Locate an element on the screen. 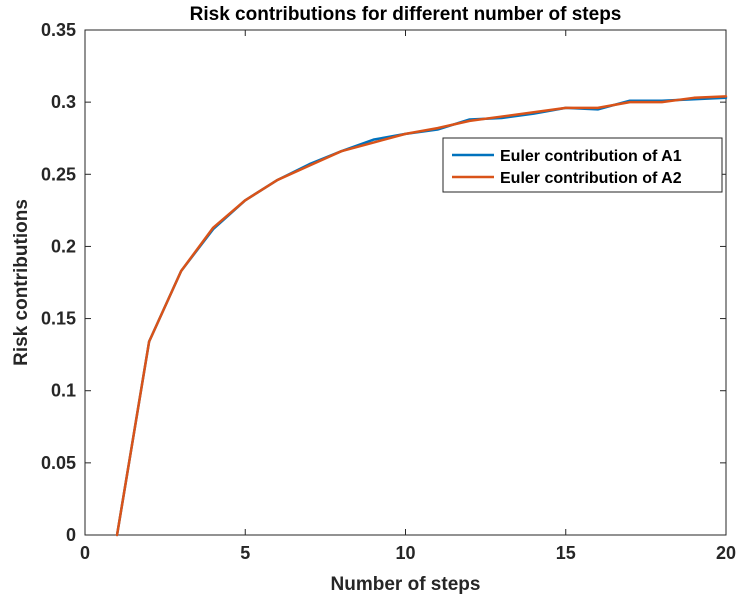  x-tick-label-2: 10 is located at coordinates (405, 553).